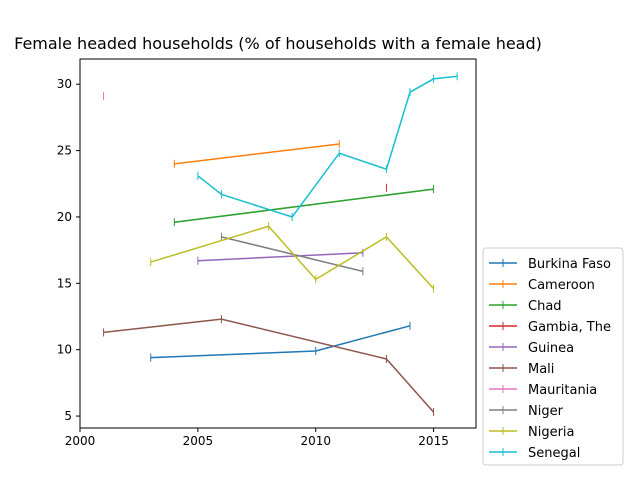  I want to click on legend-label: Senegal, so click(554, 453).